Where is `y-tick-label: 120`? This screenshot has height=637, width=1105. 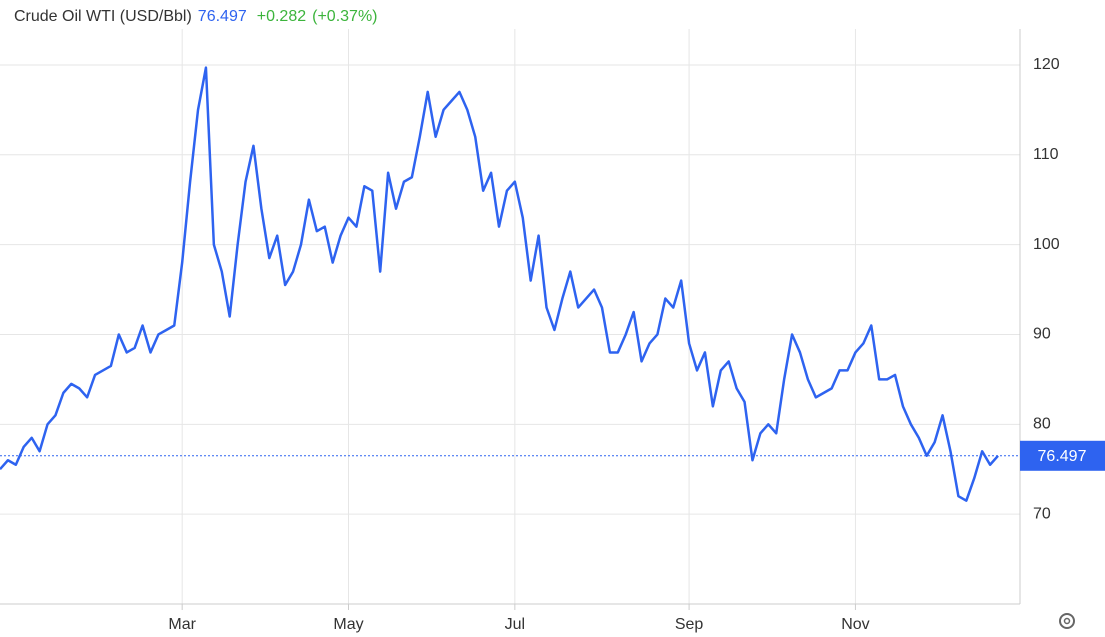
y-tick-label: 120 is located at coordinates (1046, 64).